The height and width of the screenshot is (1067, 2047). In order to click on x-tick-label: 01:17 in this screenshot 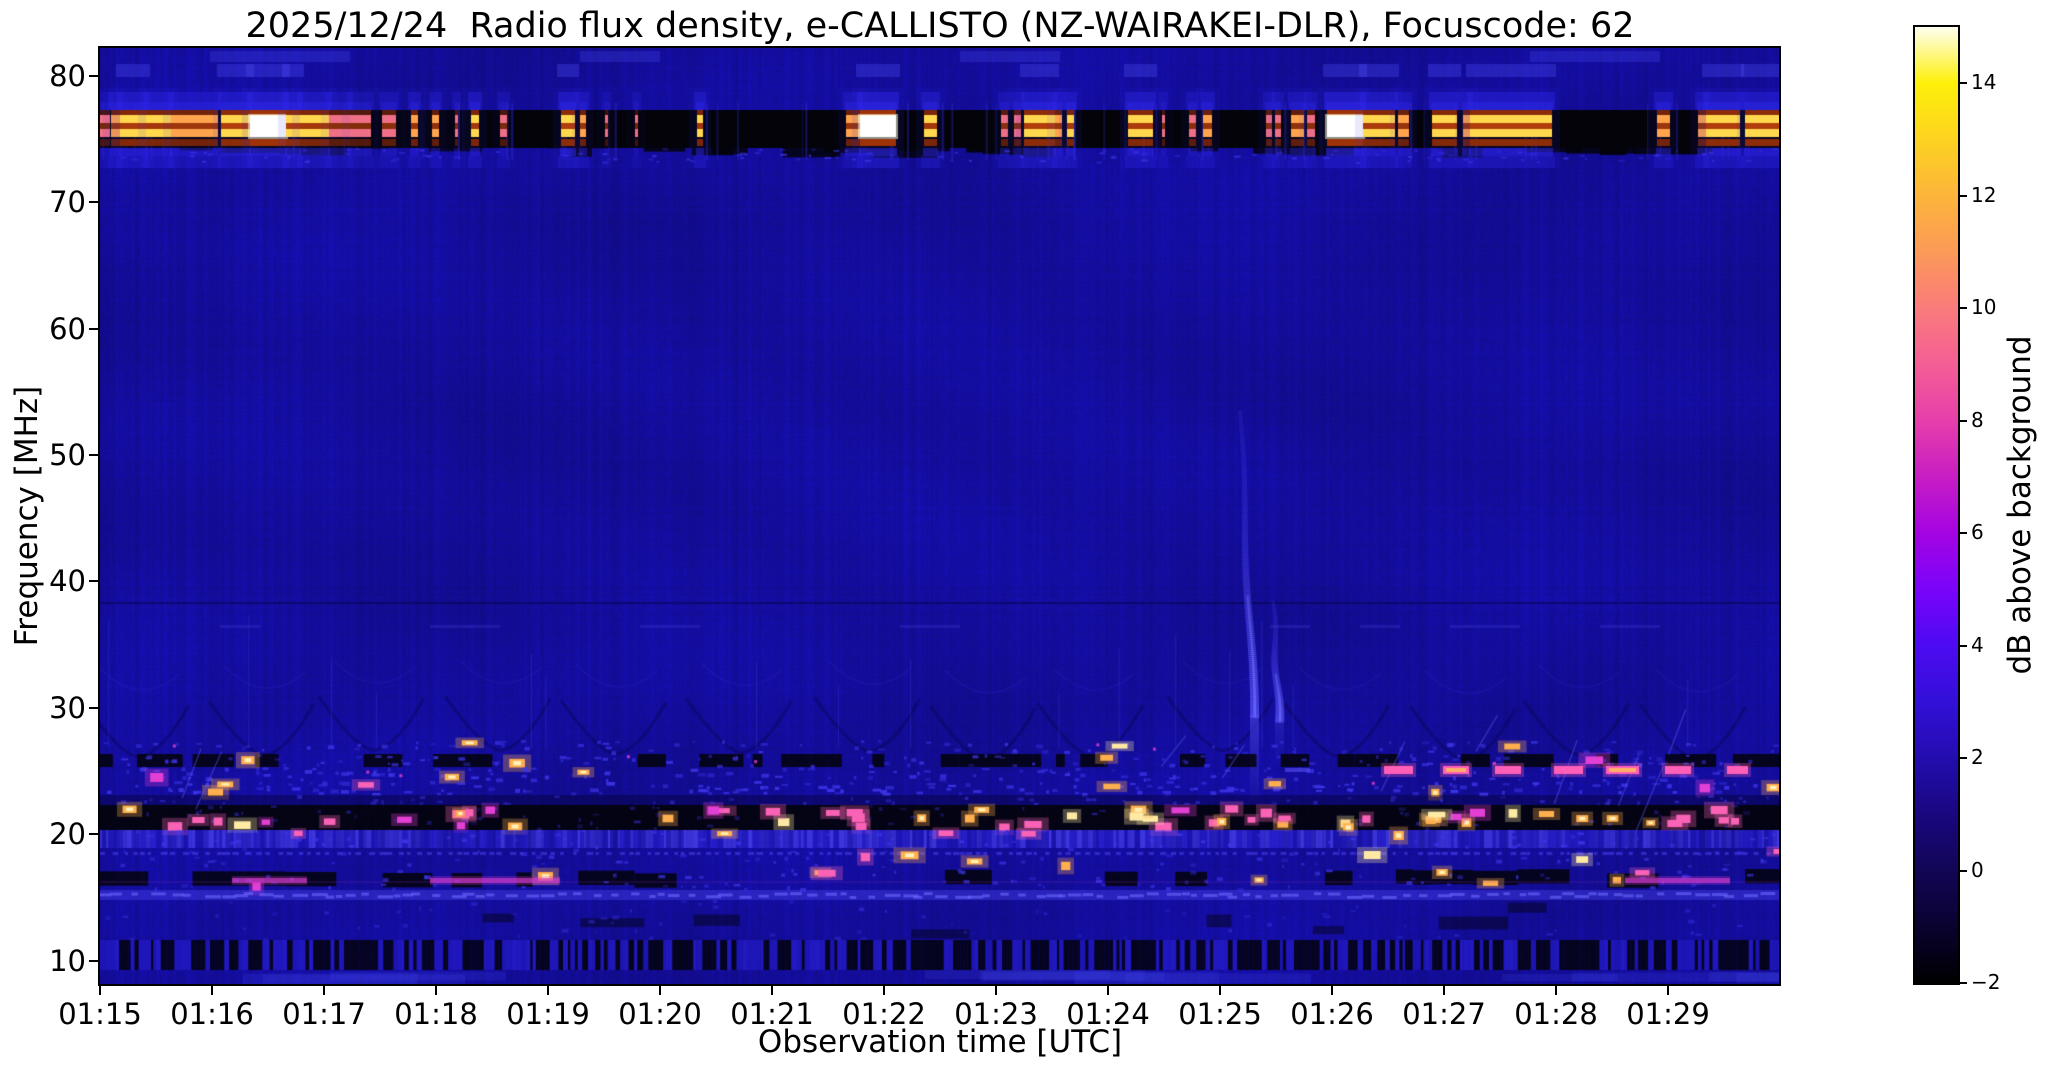, I will do `click(324, 1014)`.